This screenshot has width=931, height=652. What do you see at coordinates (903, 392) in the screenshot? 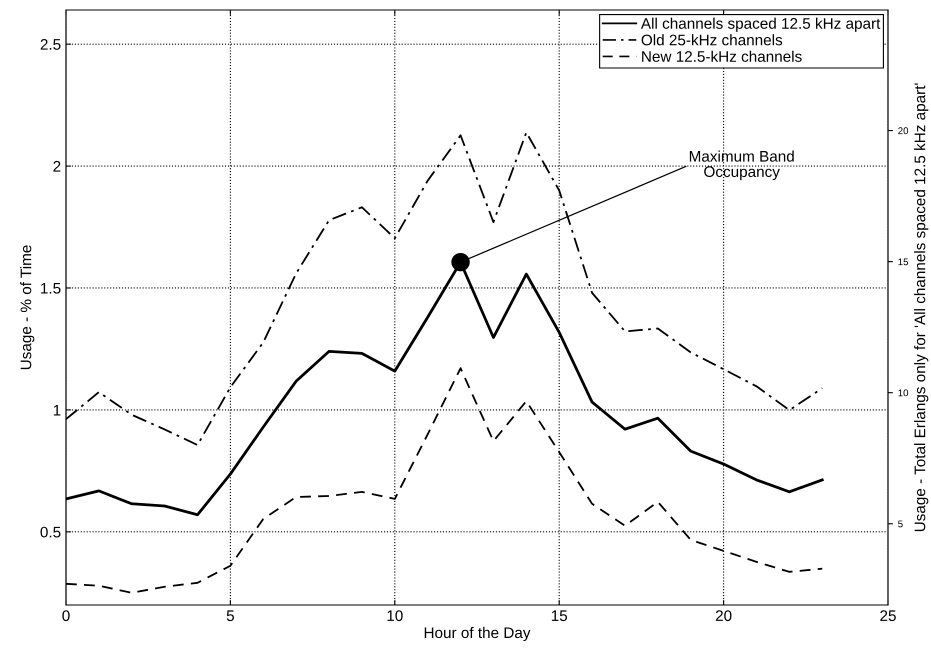
I see `y2-tick-label: 10` at bounding box center [903, 392].